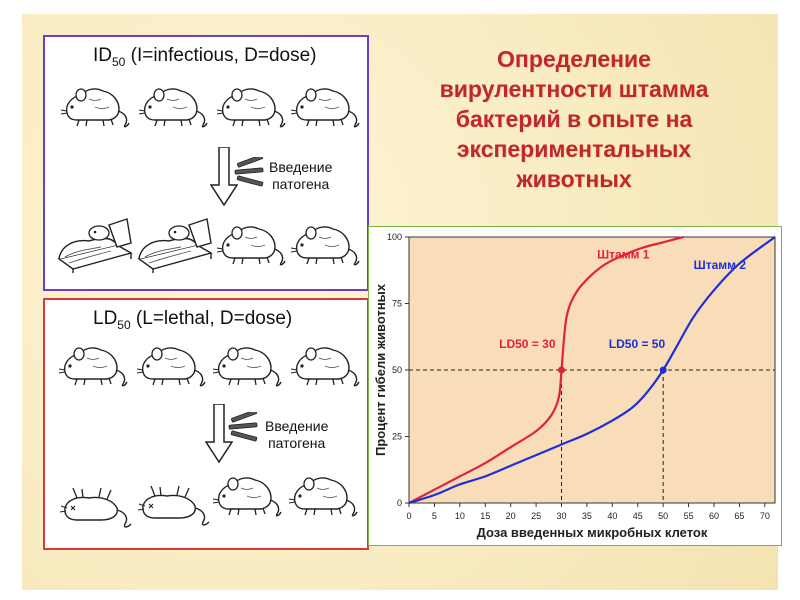 Image resolution: width=800 pixels, height=600 pixels. What do you see at coordinates (397, 304) in the screenshot?
I see `y-tick-label: 75` at bounding box center [397, 304].